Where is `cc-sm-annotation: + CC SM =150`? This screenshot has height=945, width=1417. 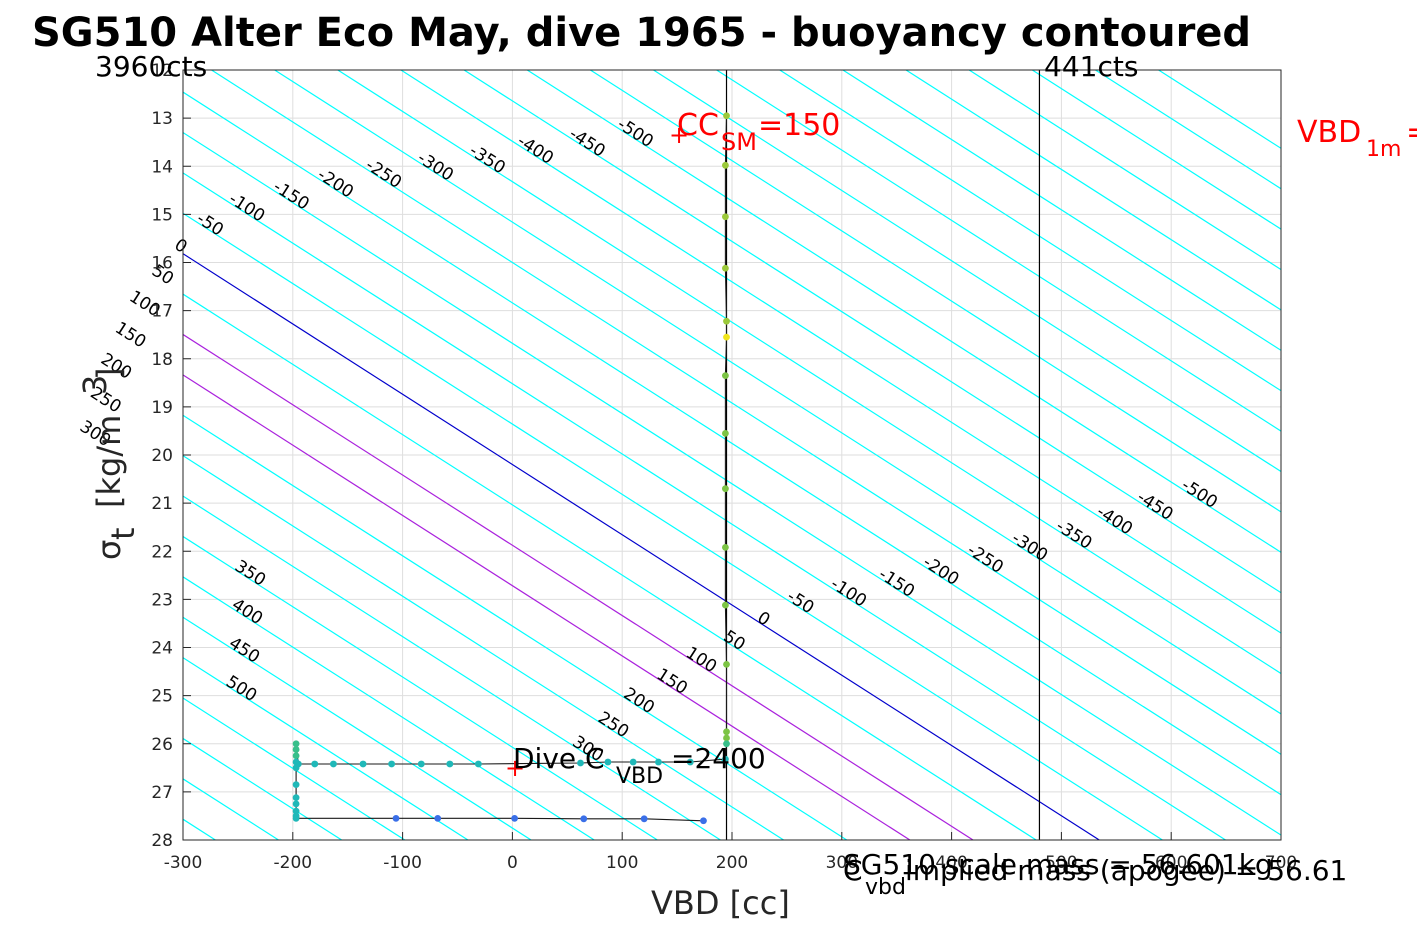
cc-sm-annotation: + CC SM =150 is located at coordinates (754, 132).